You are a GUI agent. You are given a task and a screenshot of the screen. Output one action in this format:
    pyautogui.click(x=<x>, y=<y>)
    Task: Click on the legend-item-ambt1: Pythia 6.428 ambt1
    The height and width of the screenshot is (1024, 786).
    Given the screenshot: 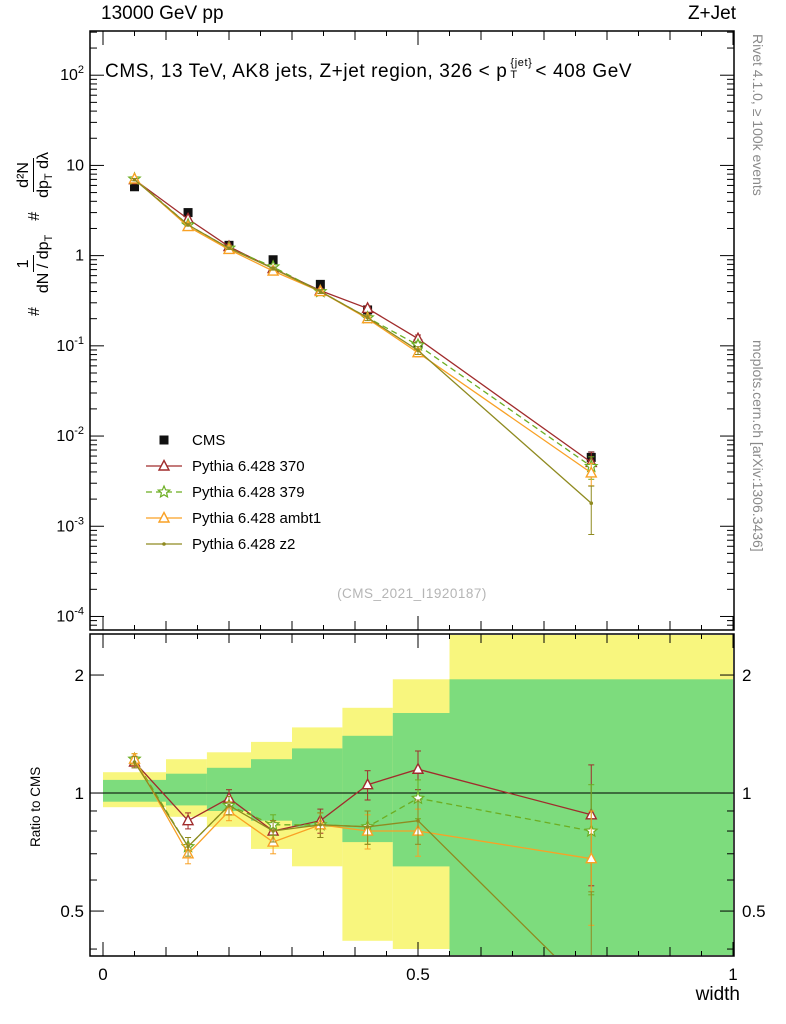 What is the action you would take?
    pyautogui.click(x=233, y=518)
    